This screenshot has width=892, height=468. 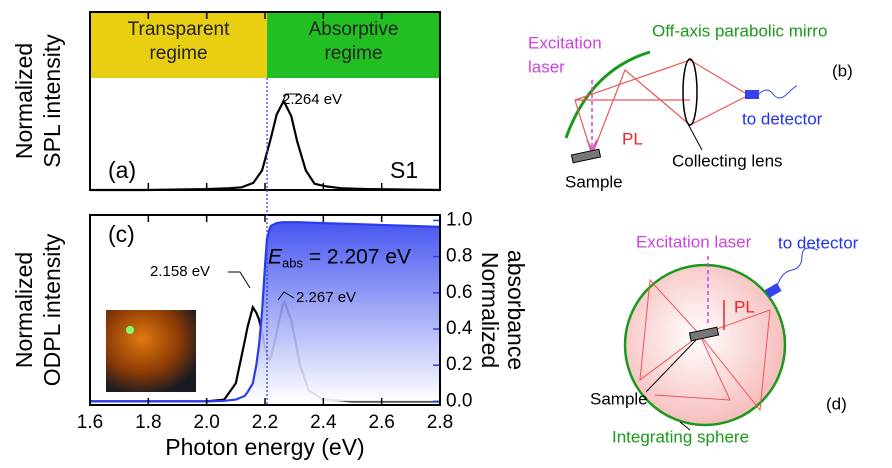 I want to click on lens-label: Collecting lens, so click(x=727, y=160).